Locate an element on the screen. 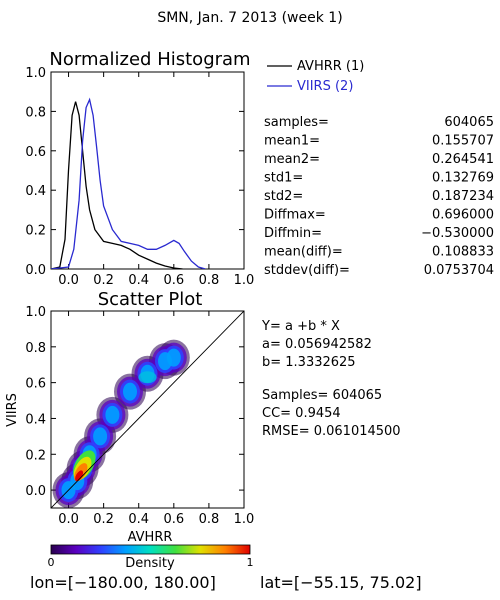  histogram-ytick-label: 0.6 is located at coordinates (35, 152).